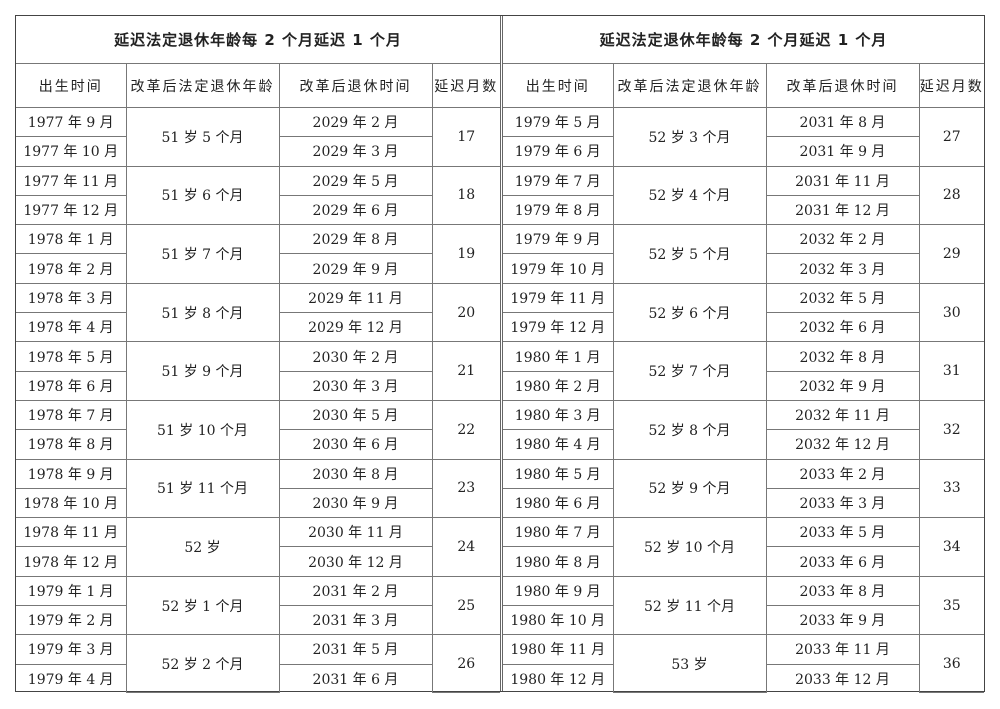  What do you see at coordinates (202, 312) in the screenshot?
I see `retirement-age-cell: 51 岁 8 个月` at bounding box center [202, 312].